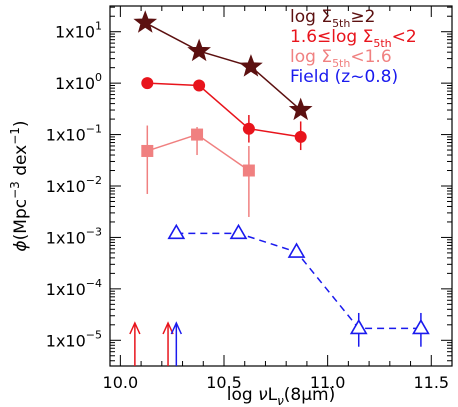 The width and height of the screenshot is (458, 407). I want to click on y-axis-title: ϕ(Mpc−3 dex−1), so click(19, 185).